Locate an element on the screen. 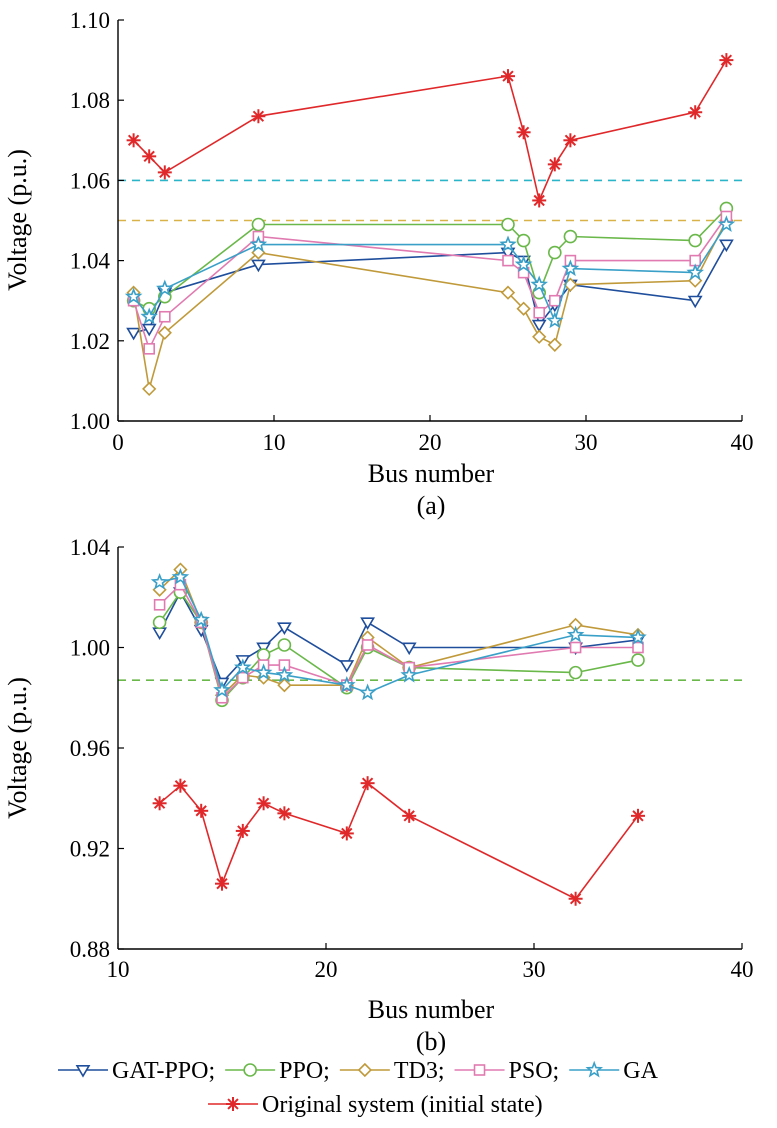  legend-ppo-marker is located at coordinates (250, 1070).